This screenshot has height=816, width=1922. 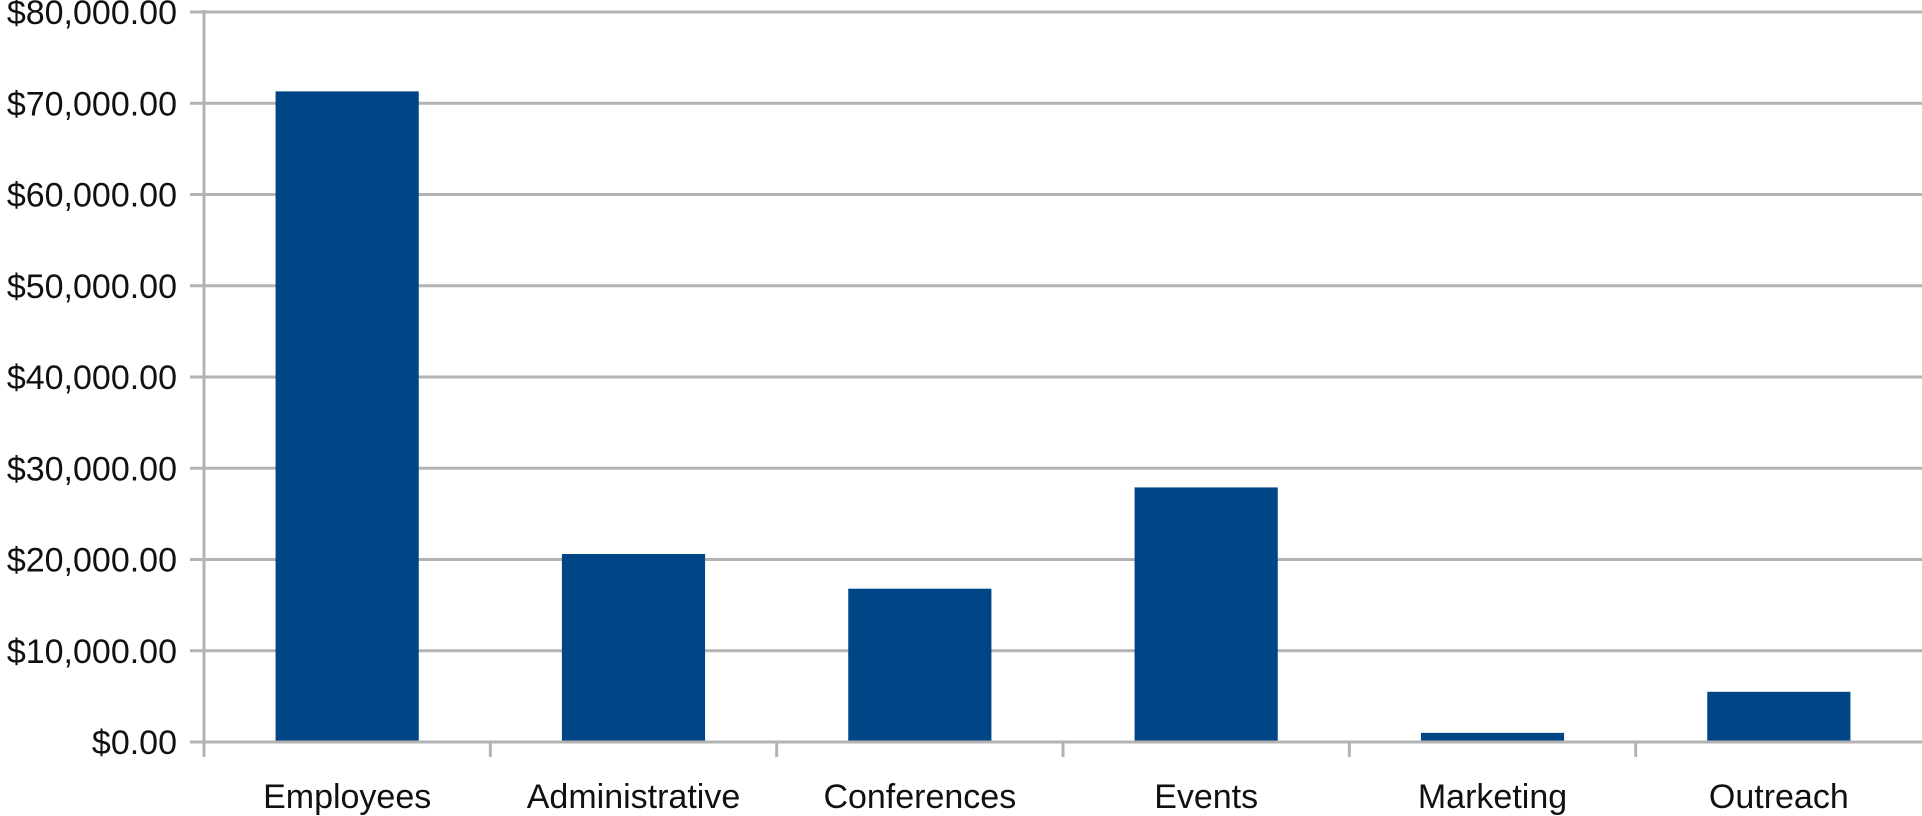 I want to click on bar-conferences, so click(x=920, y=665).